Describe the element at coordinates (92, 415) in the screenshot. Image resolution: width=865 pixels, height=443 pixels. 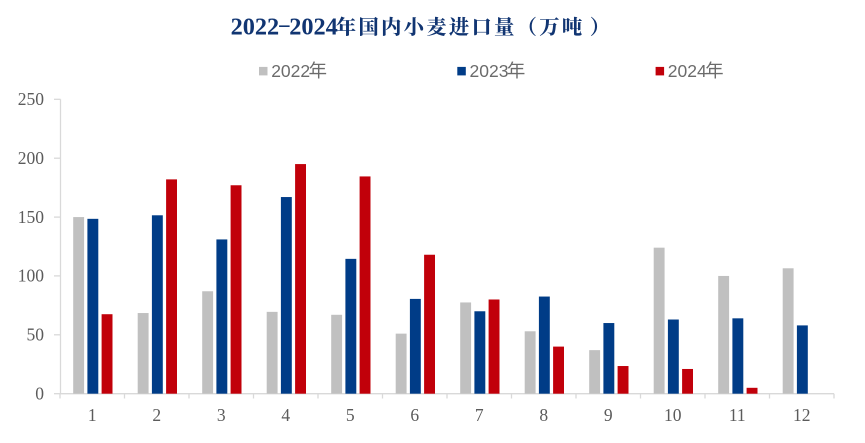
I see `svg-text: 1` at that location.